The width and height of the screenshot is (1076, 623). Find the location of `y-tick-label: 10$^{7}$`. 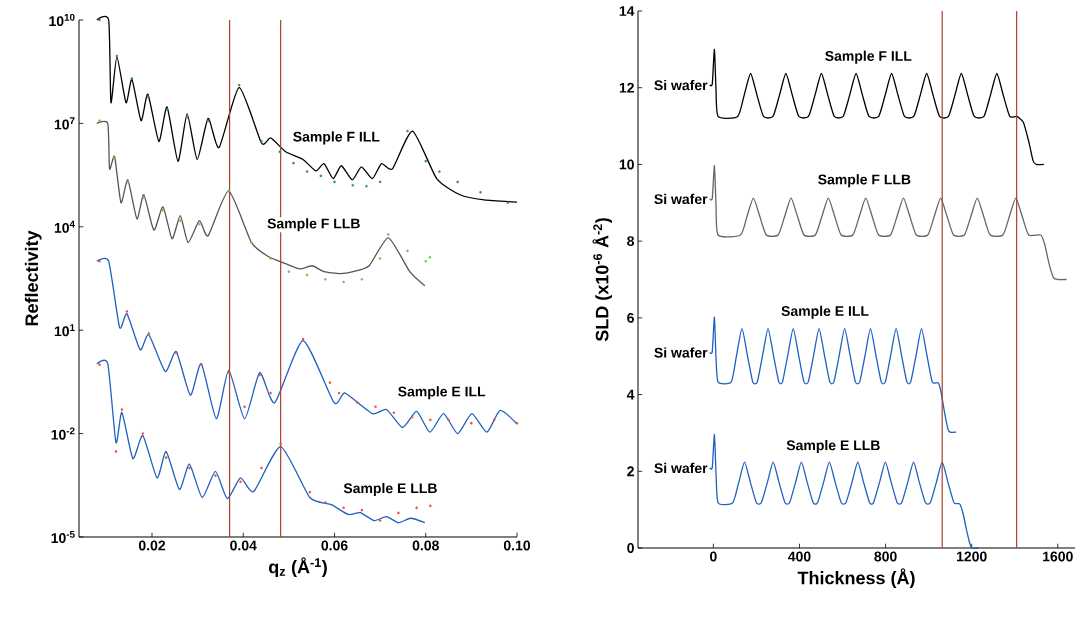

y-tick-label: 10$^{7}$ is located at coordinates (64, 123).